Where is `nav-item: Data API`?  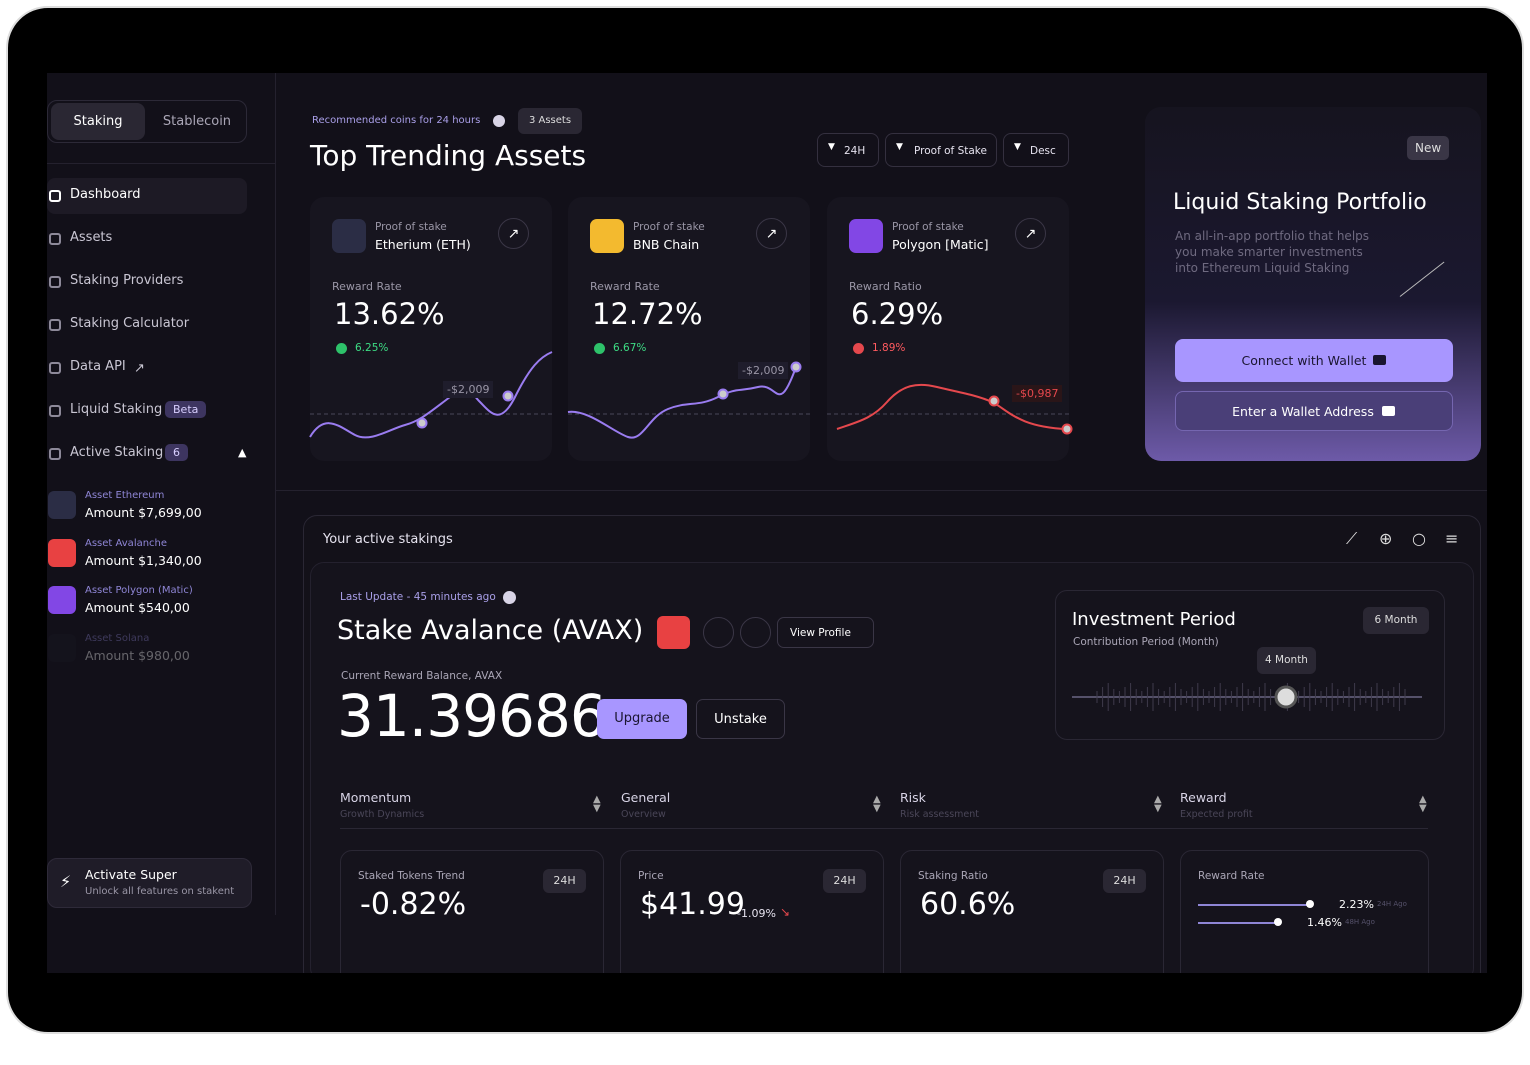 nav-item: Data API is located at coordinates (98, 366).